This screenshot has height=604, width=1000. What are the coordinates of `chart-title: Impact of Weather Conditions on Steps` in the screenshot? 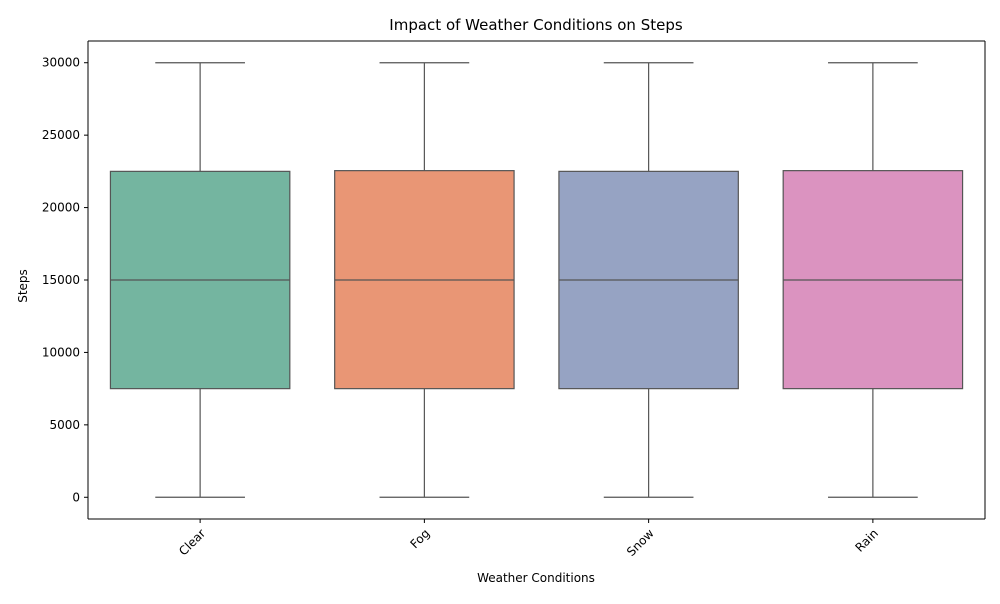 It's located at (536, 25).